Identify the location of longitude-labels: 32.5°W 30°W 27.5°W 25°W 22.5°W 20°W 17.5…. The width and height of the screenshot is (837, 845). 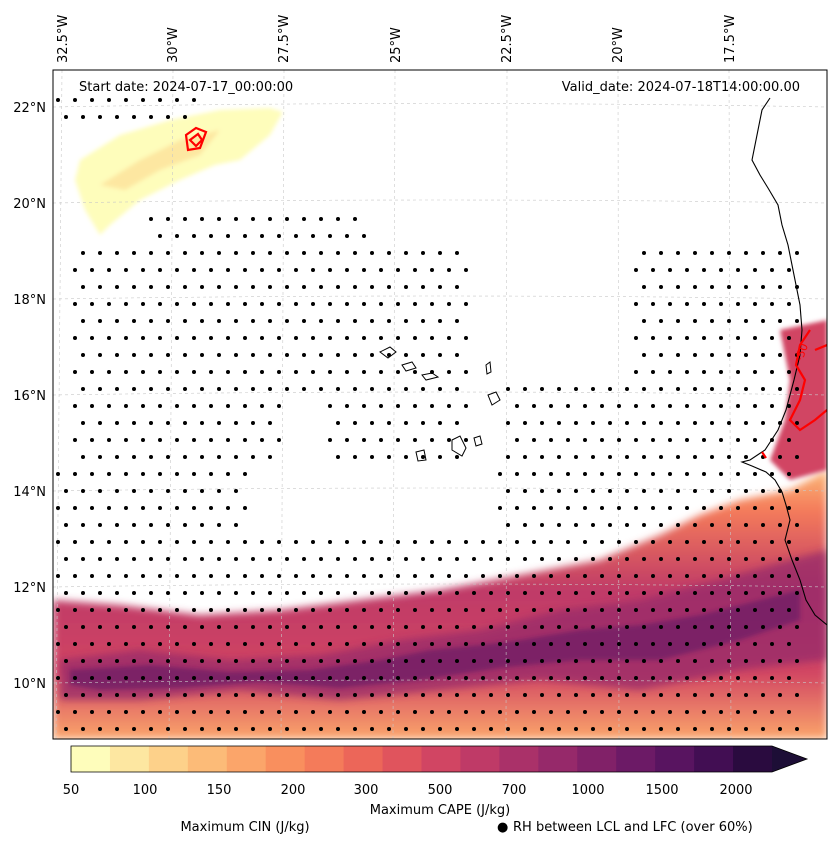
(397, 39).